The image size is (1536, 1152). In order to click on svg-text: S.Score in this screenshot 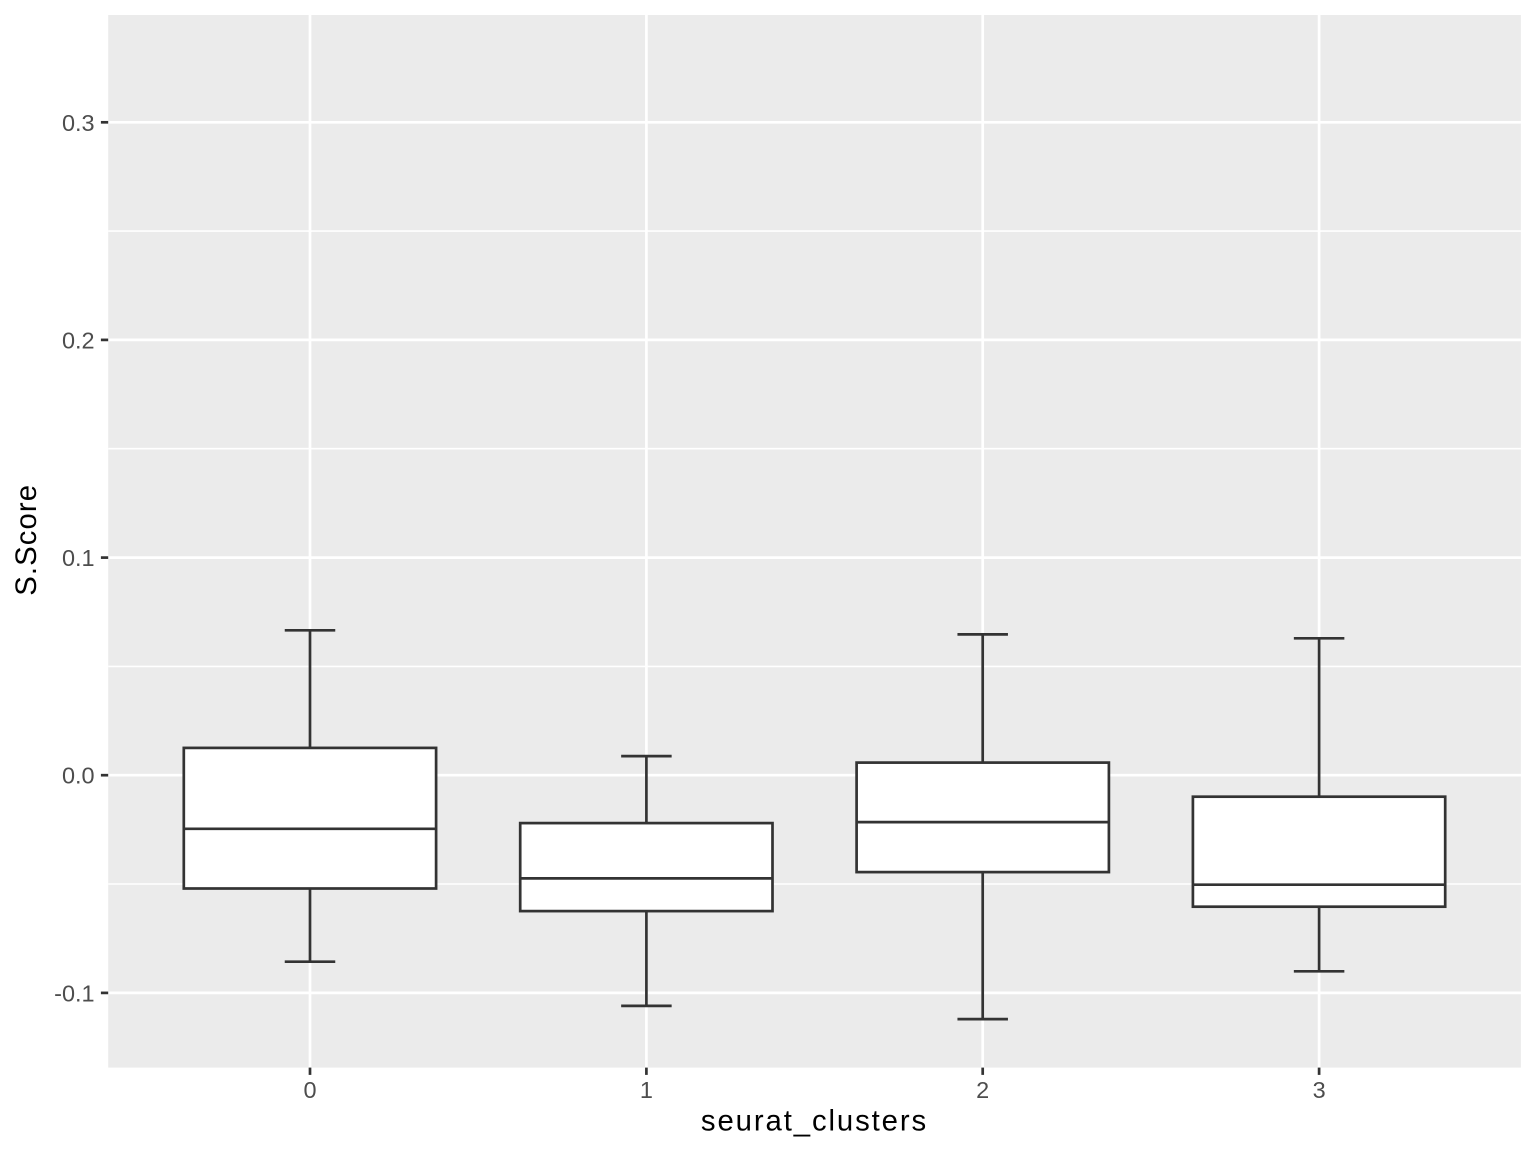, I will do `click(26, 540)`.